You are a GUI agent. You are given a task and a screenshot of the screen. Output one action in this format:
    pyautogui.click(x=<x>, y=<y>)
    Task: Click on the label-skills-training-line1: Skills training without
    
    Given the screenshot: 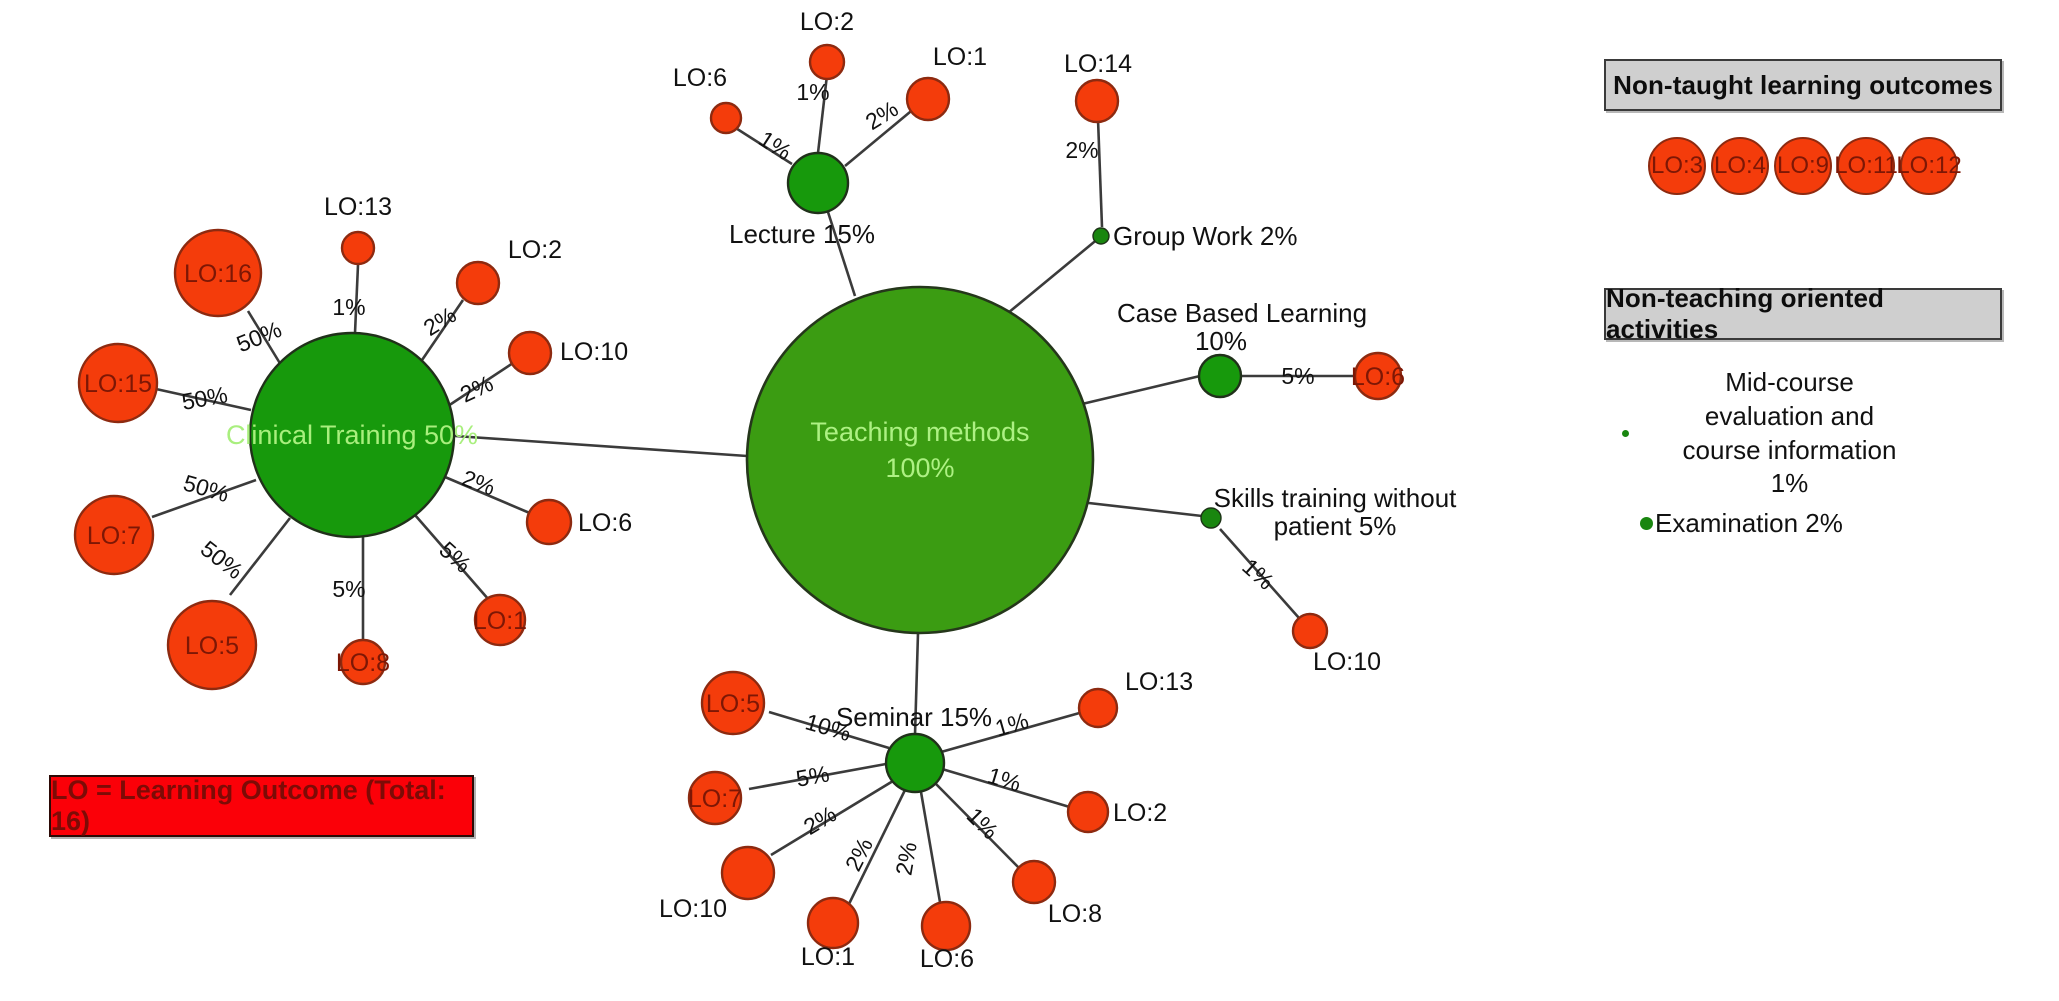 What is the action you would take?
    pyautogui.click(x=1336, y=498)
    